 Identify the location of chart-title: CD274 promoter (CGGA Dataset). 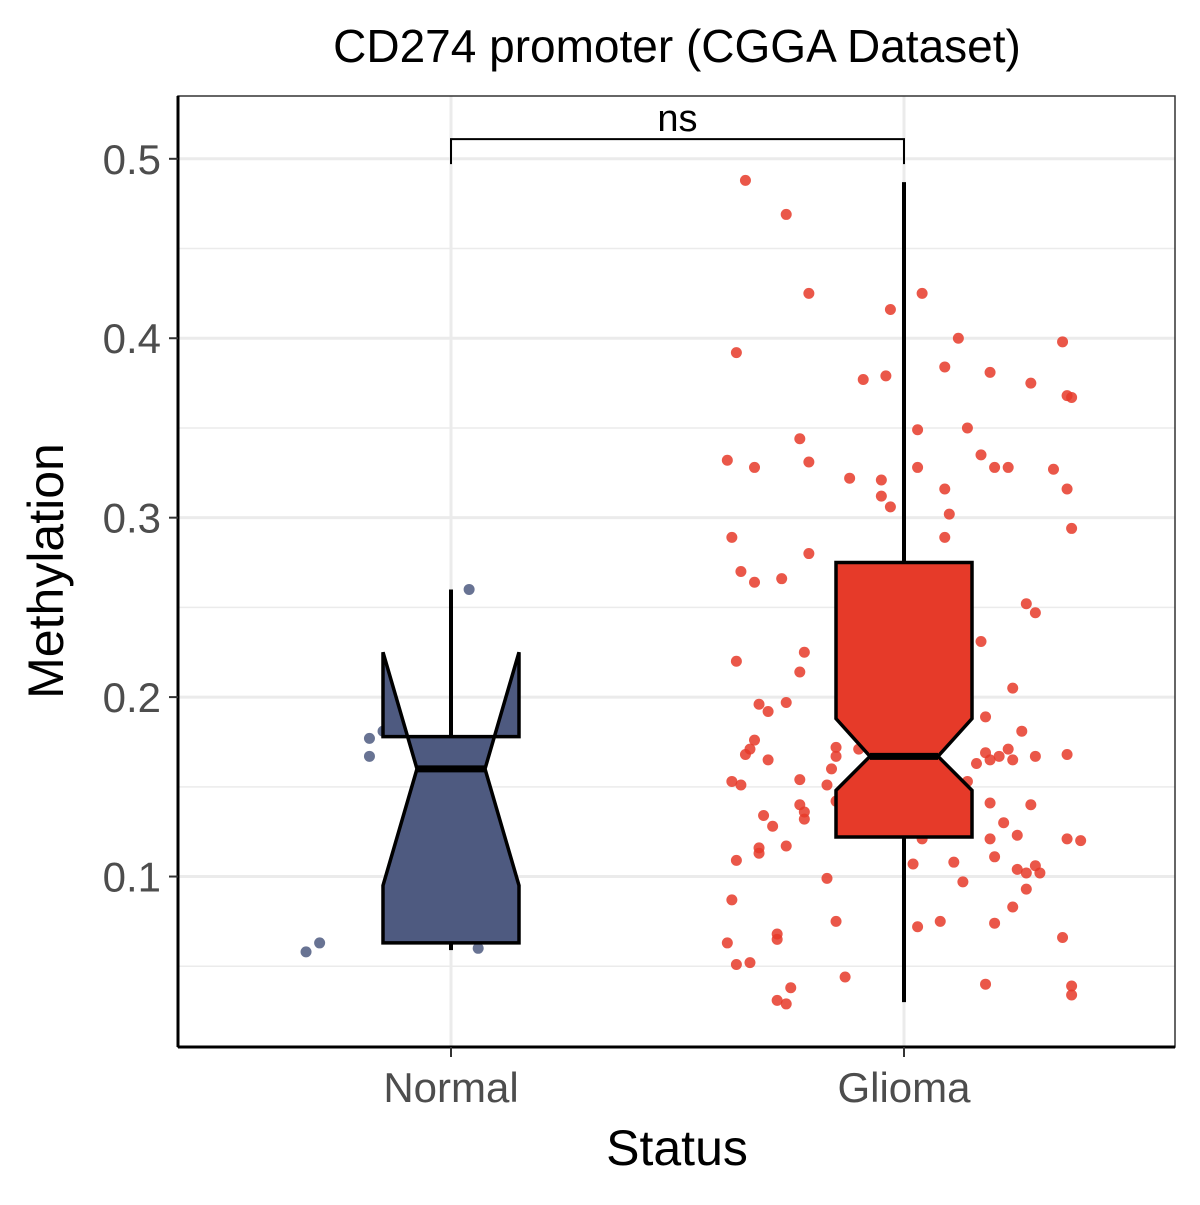
(677, 46).